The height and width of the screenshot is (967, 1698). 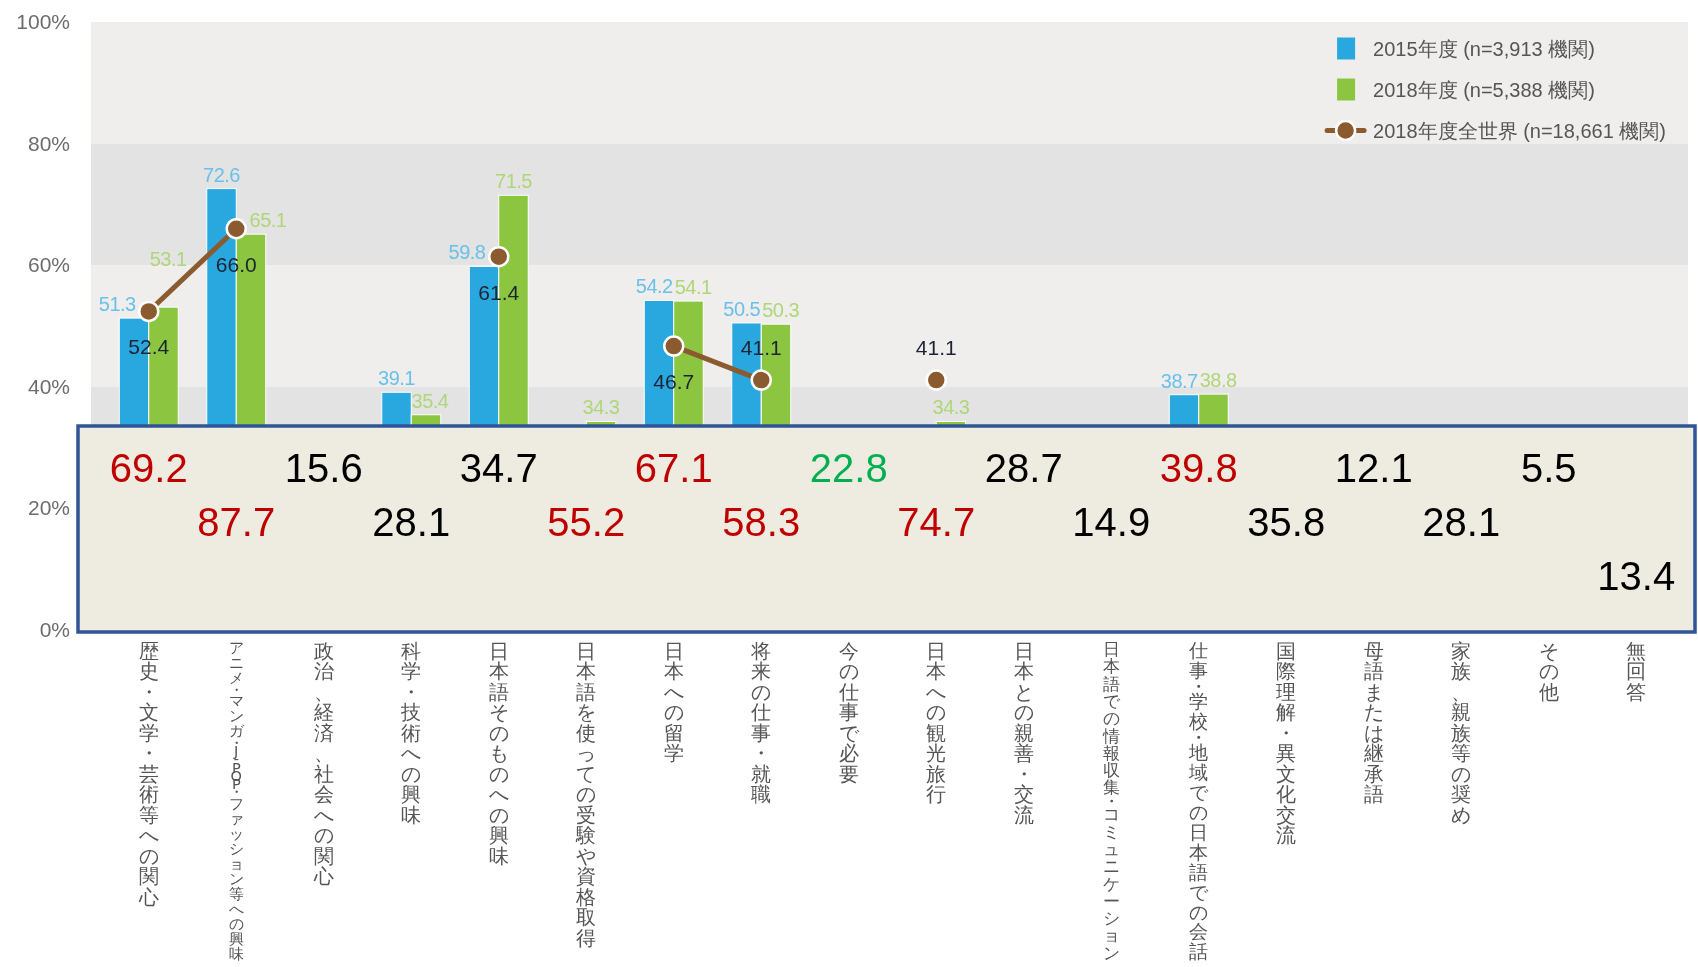 I want to click on annotation: 58.3, so click(x=761, y=522).